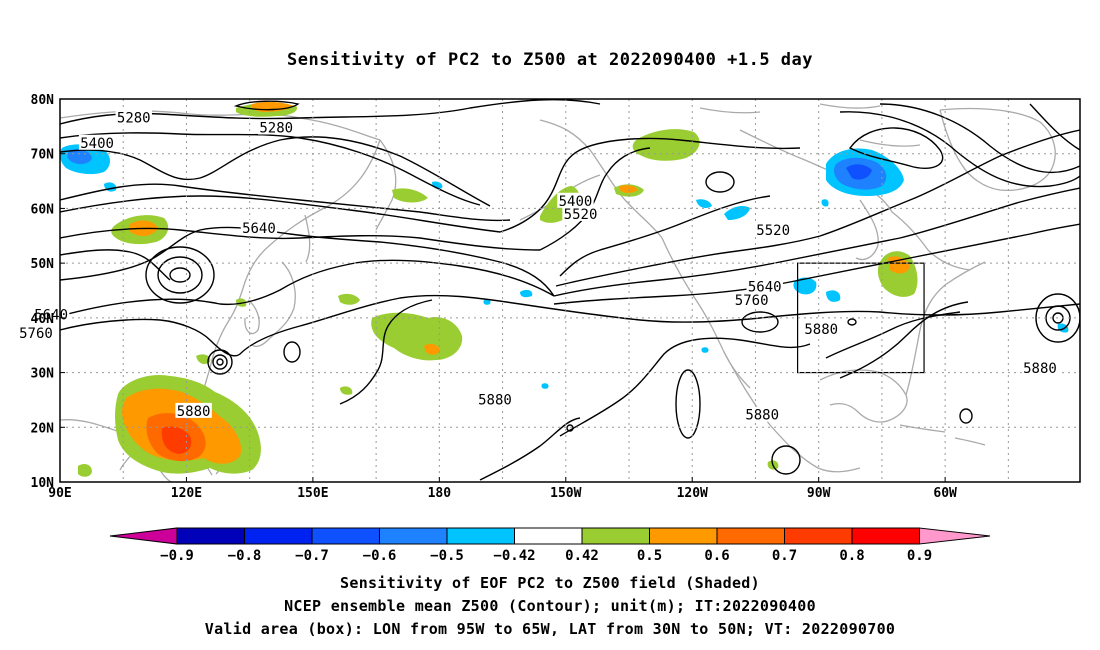 This screenshot has height=650, width=1100. What do you see at coordinates (186, 493) in the screenshot?
I see `lon-label: 120E` at bounding box center [186, 493].